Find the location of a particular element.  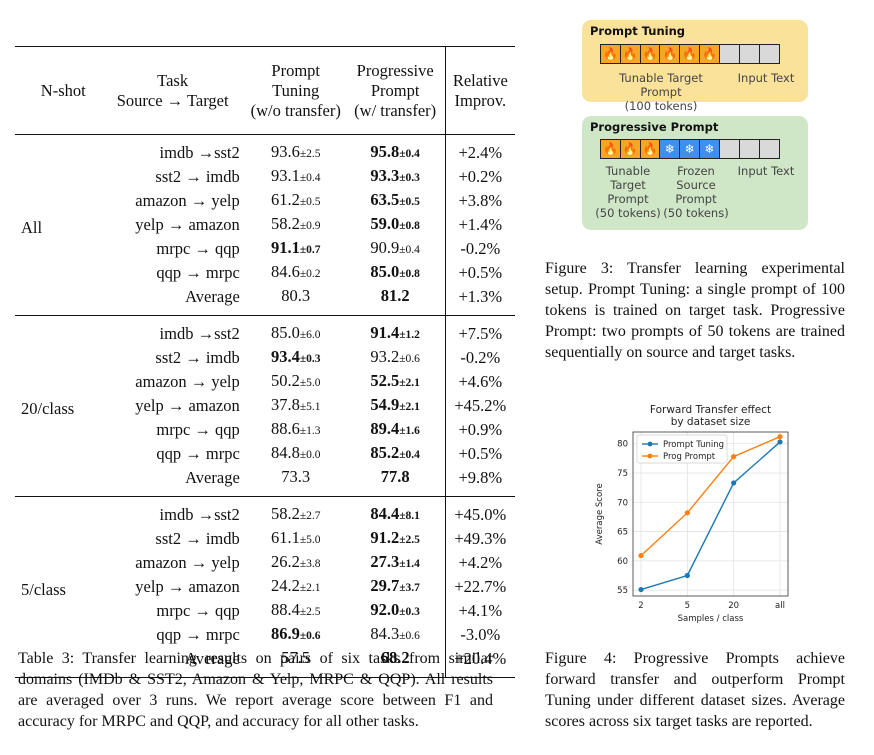

progressive-prompt-cell: 84.4±8.1 is located at coordinates (395, 511).